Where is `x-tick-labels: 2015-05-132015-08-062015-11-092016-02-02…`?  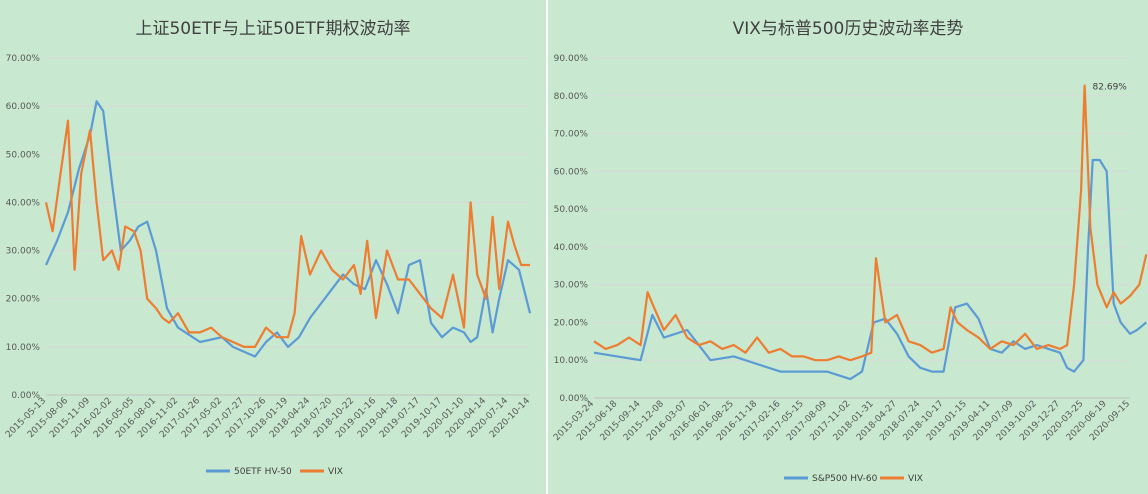 x-tick-labels: 2015-05-132015-08-062015-11-092016-02-02… is located at coordinates (268, 418).